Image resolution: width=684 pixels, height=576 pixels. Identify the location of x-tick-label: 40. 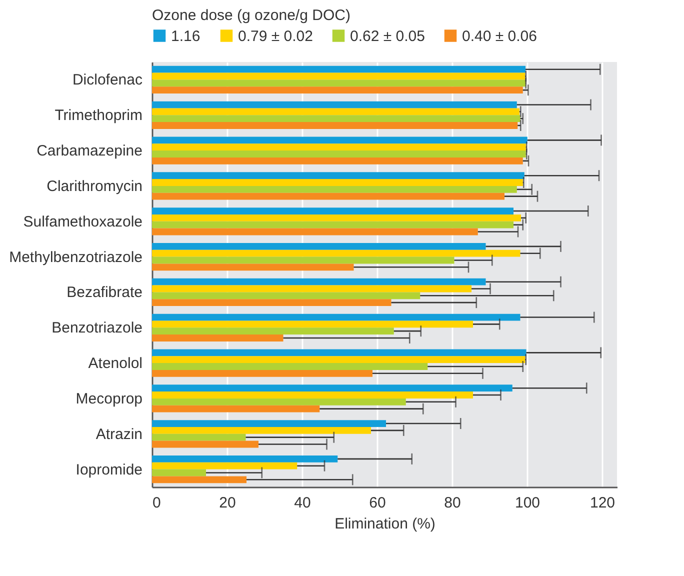
(302, 503).